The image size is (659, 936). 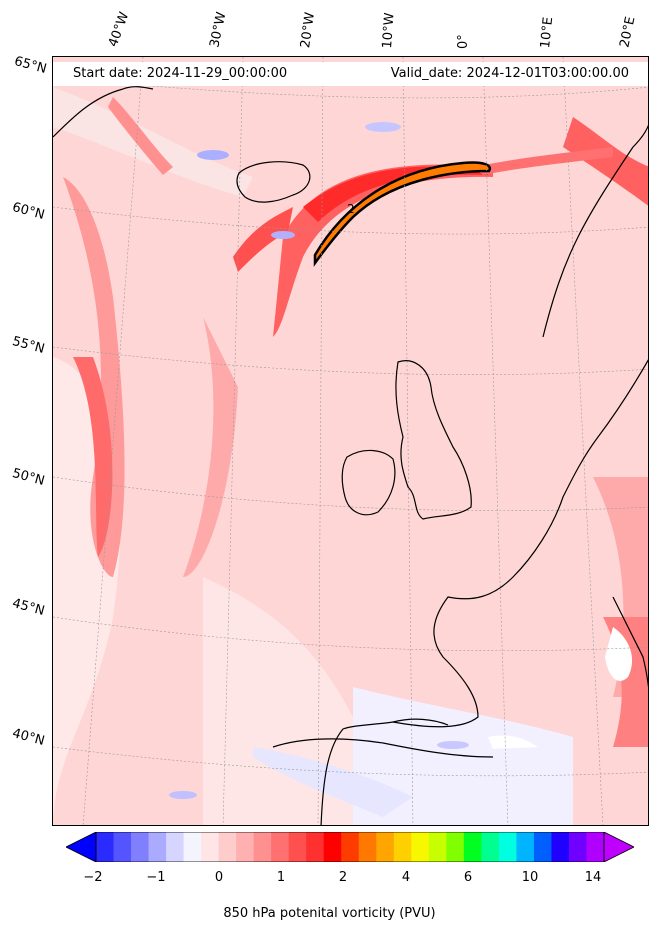 I want to click on colorbar-label: 850 hPa potenital vorticity (PVU), so click(x=329, y=913).